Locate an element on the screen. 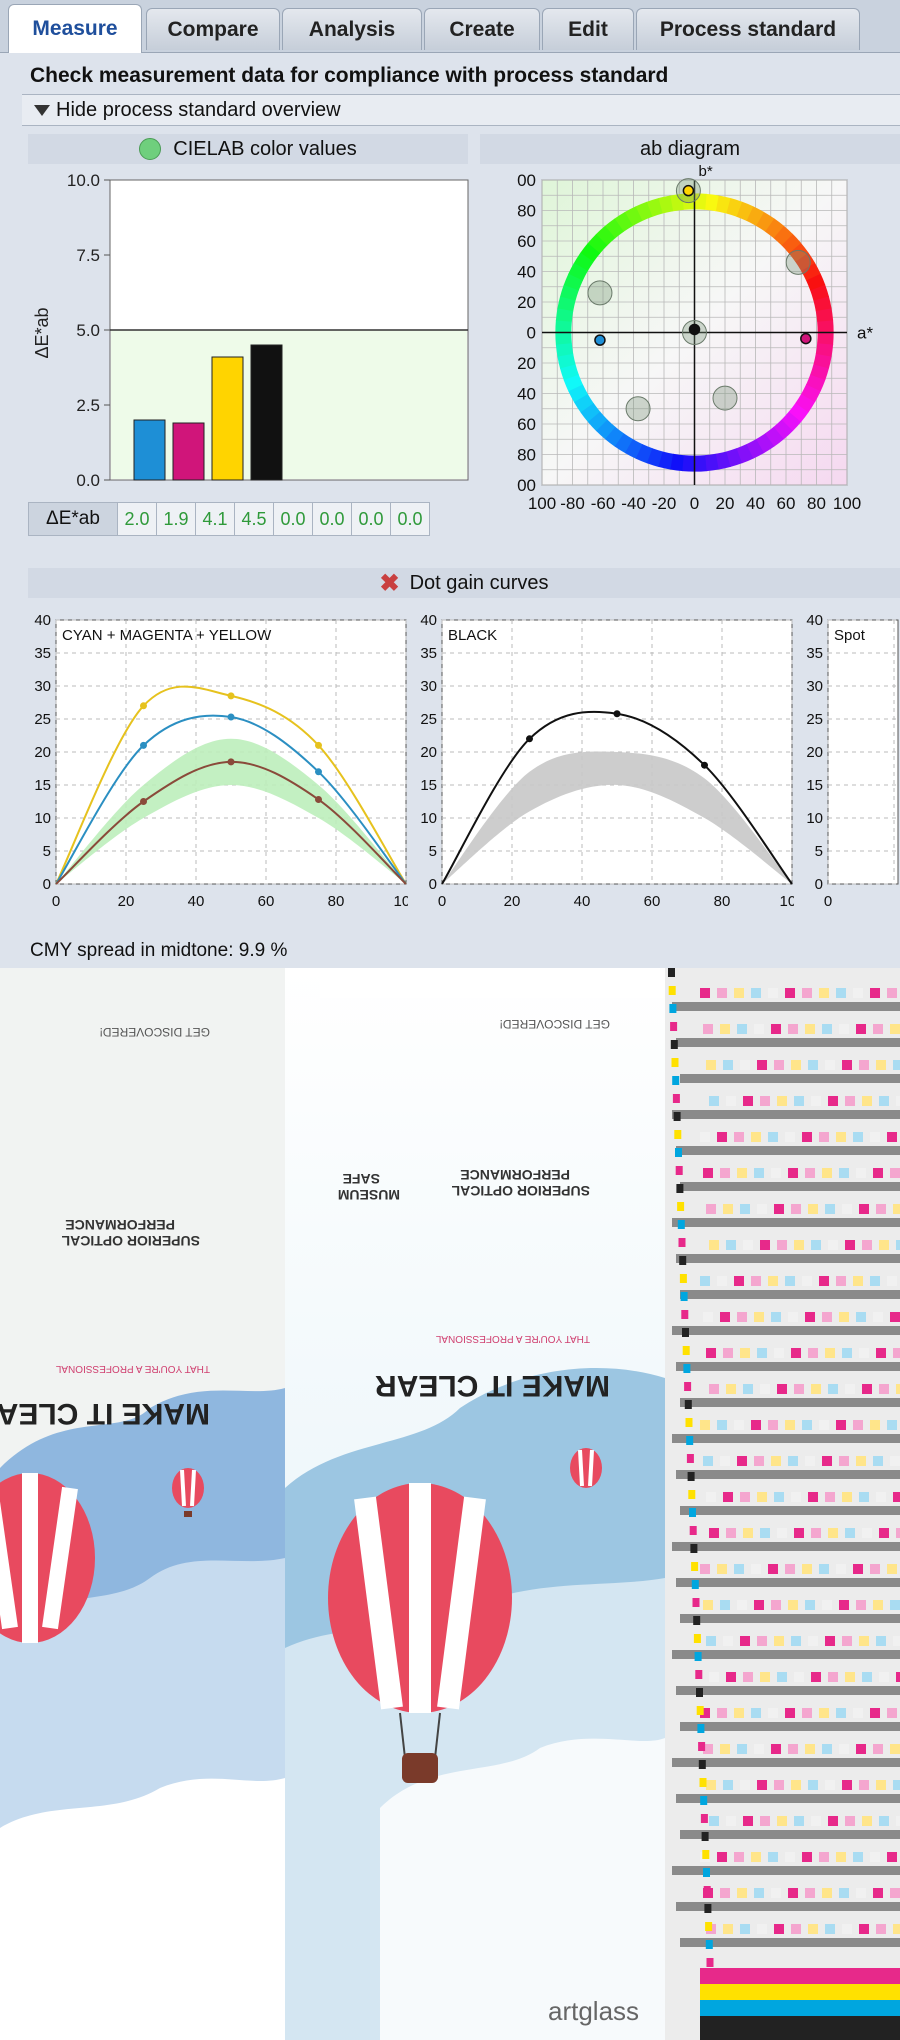  bar-y-tick-label: 5.0 is located at coordinates (88, 330).